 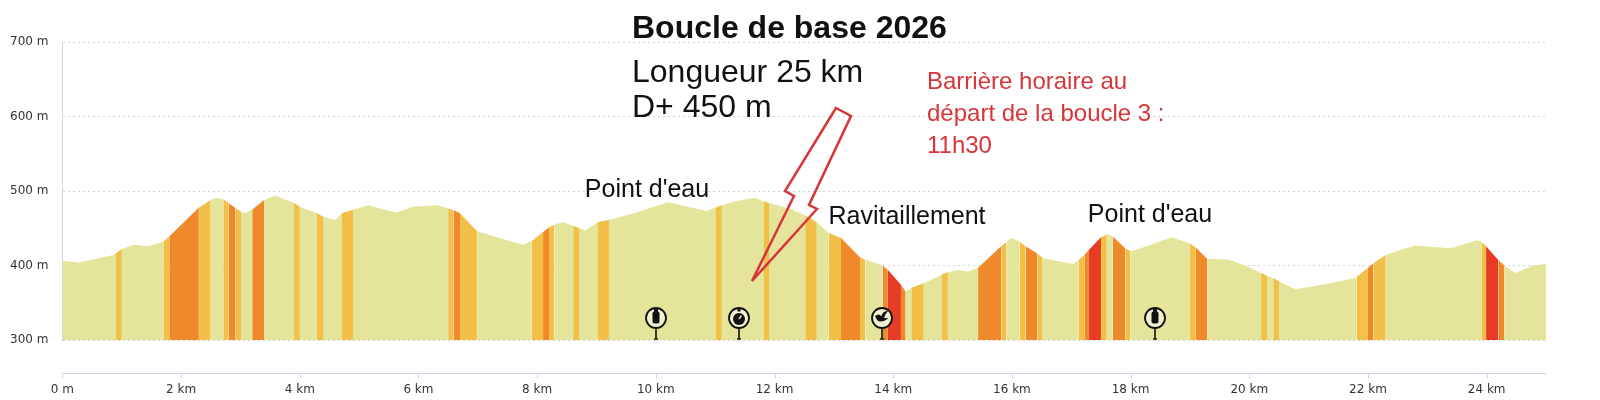 I want to click on x-tick-label: 0 m, so click(x=62, y=389).